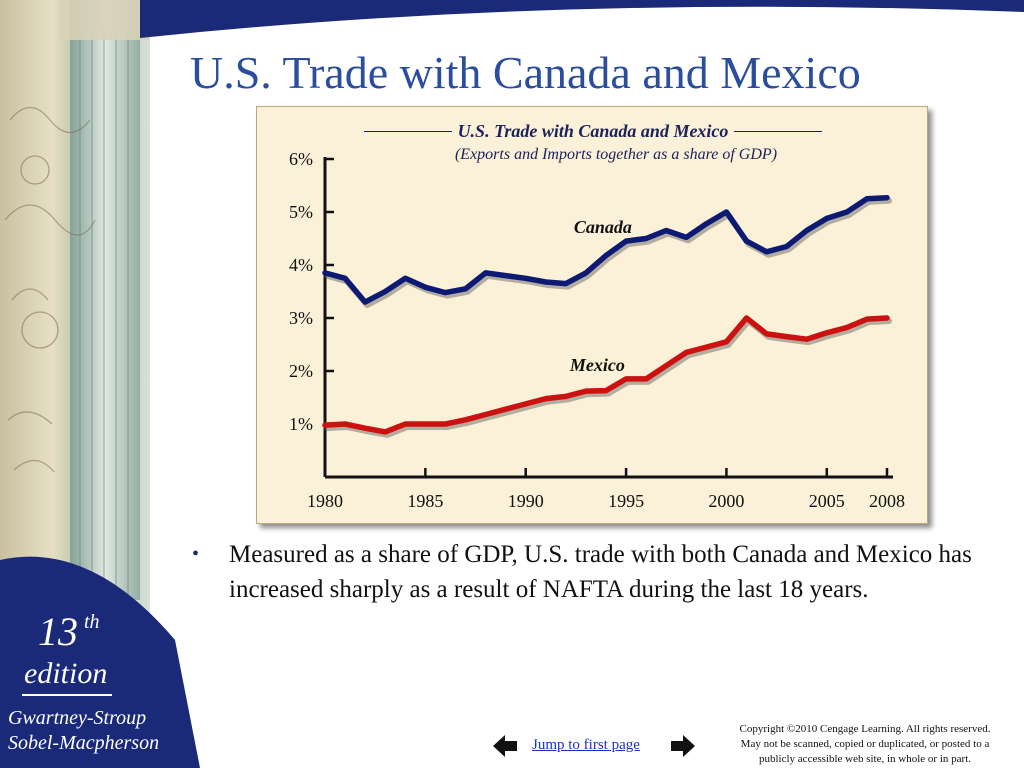  What do you see at coordinates (586, 745) in the screenshot?
I see `jump-to-first-page-link: Jump to first page` at bounding box center [586, 745].